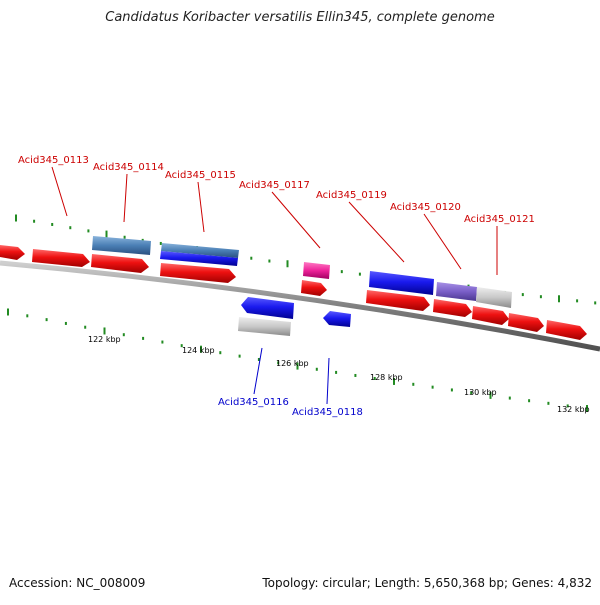  What do you see at coordinates (128, 167) in the screenshot?
I see `gene-label: Acid345_0114` at bounding box center [128, 167].